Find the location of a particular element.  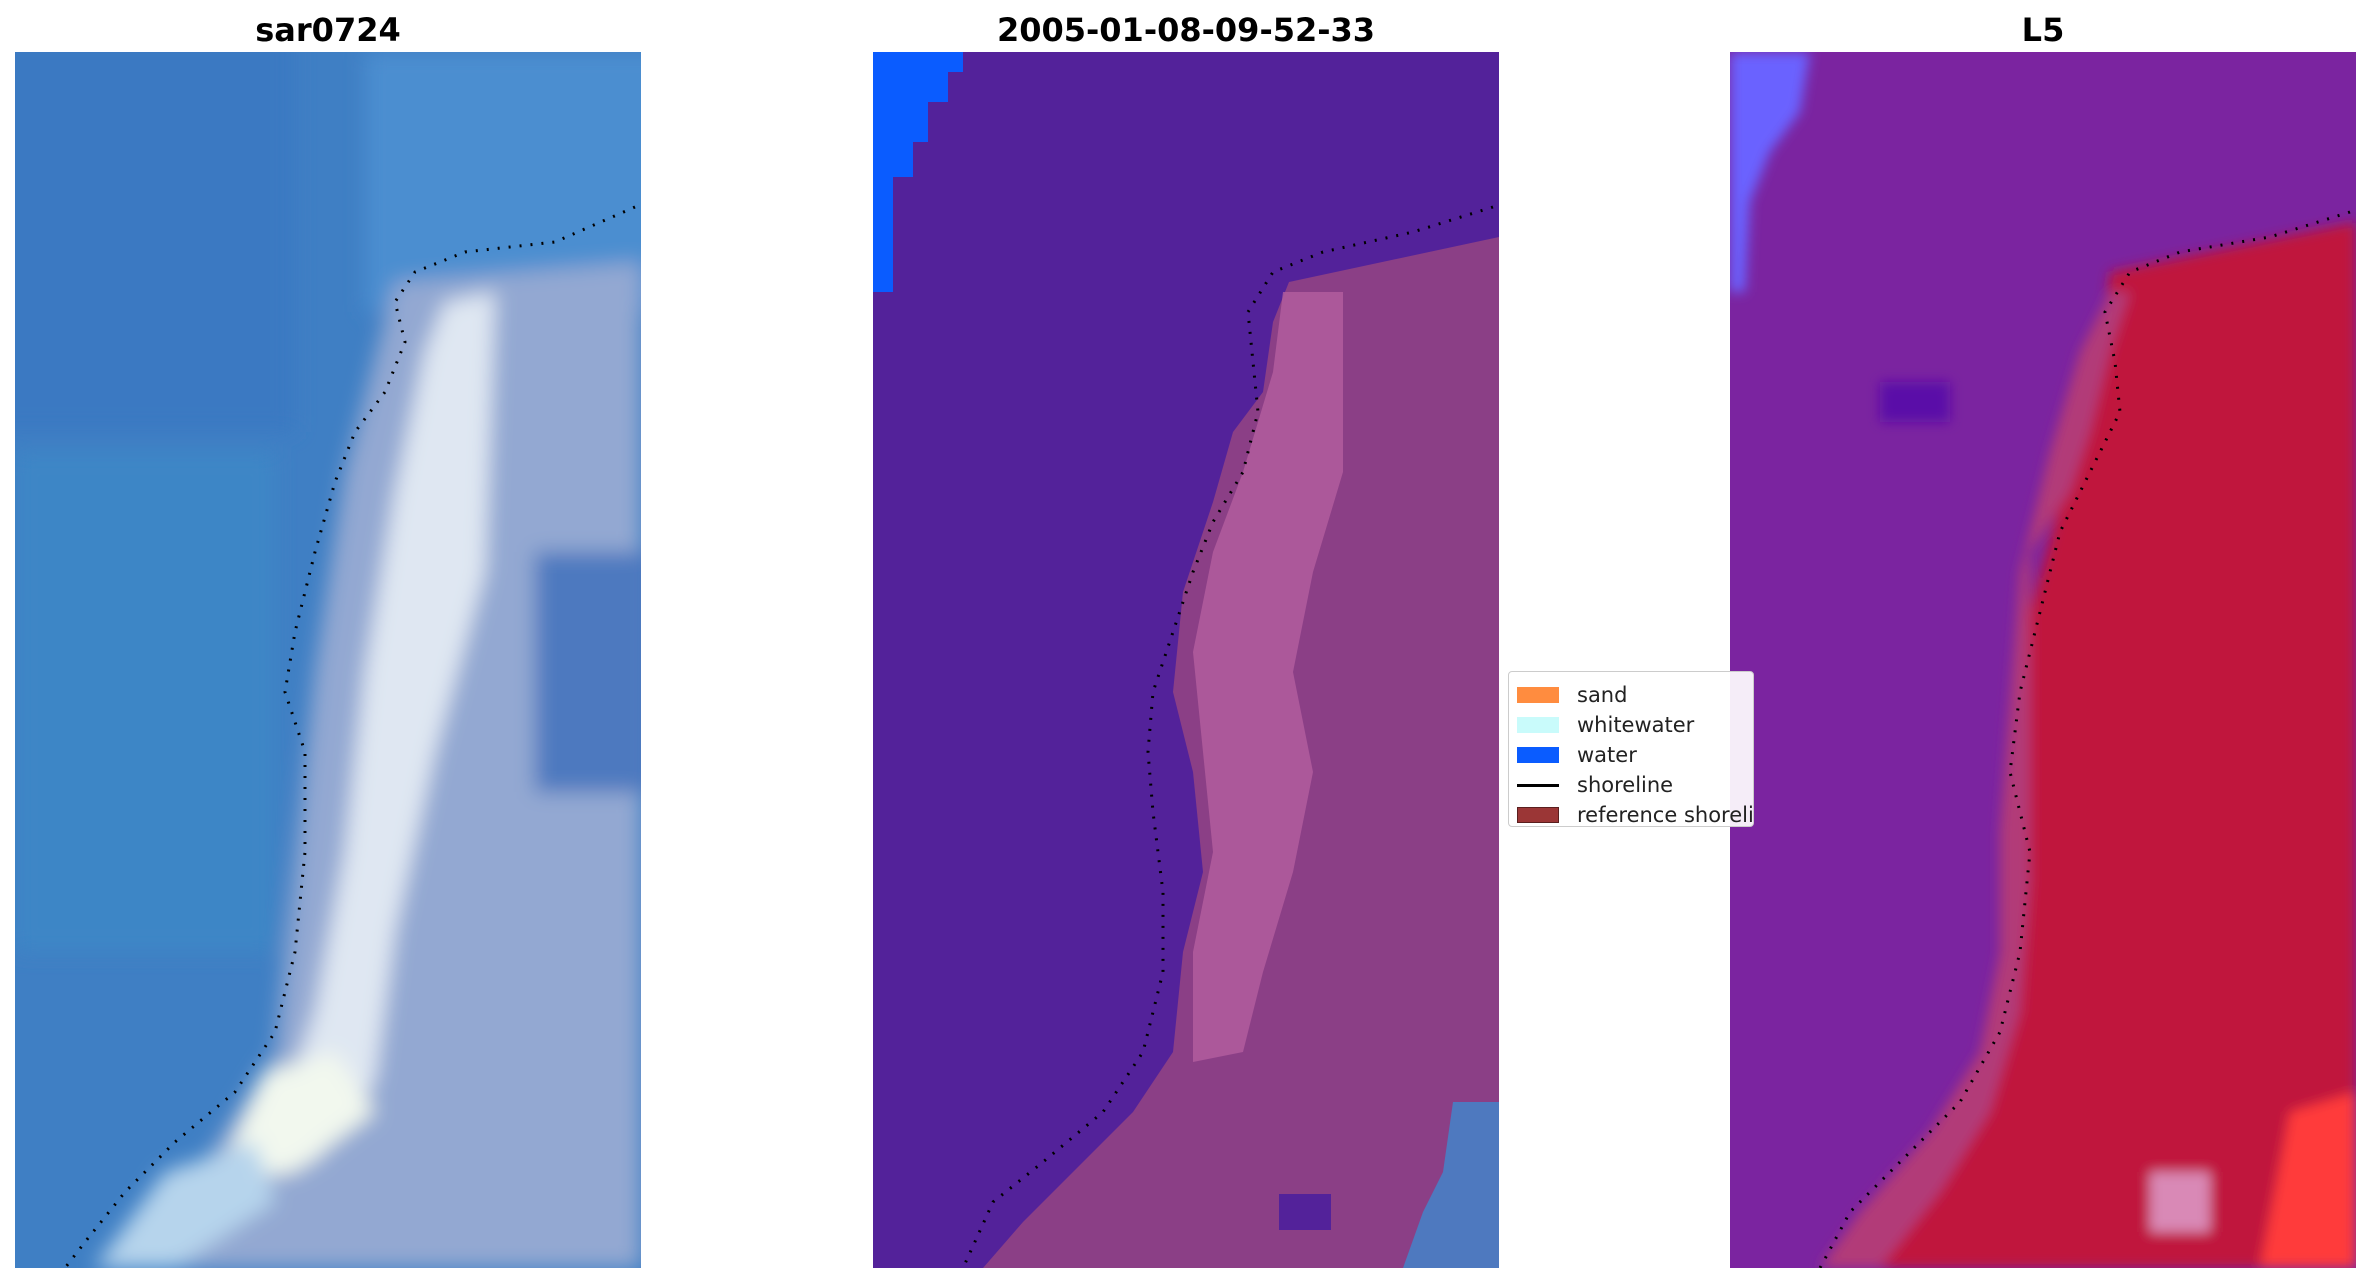

legend-label-shoreline: shoreline is located at coordinates (1625, 785).